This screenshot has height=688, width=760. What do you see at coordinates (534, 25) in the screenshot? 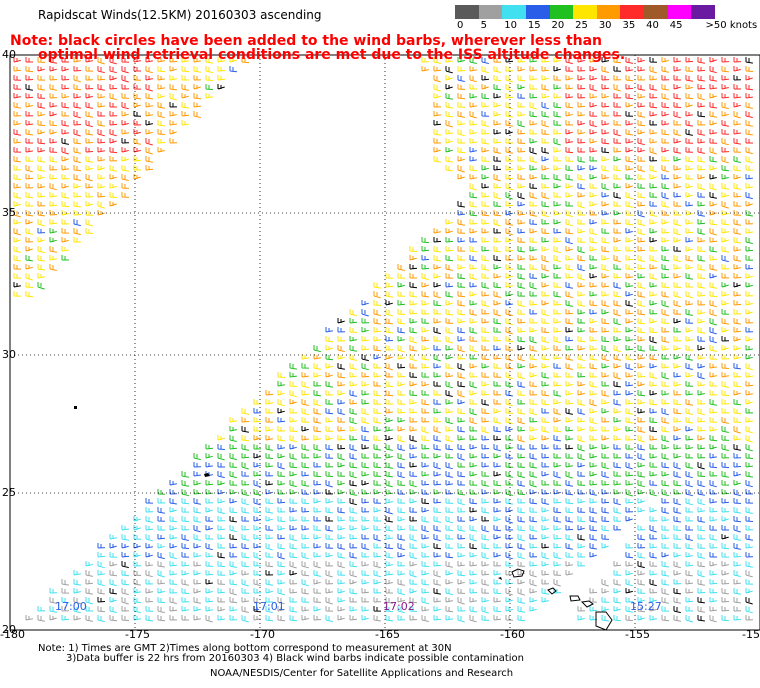
I see `colorbar-label: 15` at bounding box center [534, 25].